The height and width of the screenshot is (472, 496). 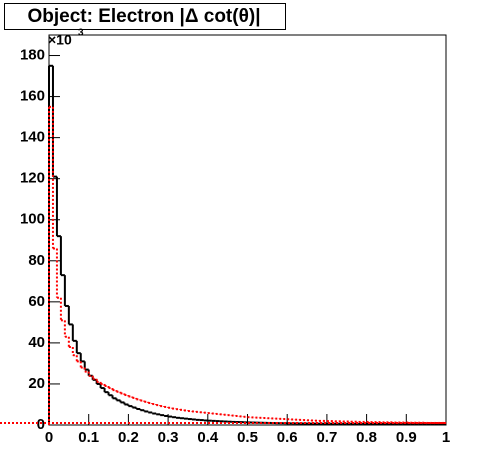 I want to click on x-tick-label: 0.8, so click(x=366, y=437).